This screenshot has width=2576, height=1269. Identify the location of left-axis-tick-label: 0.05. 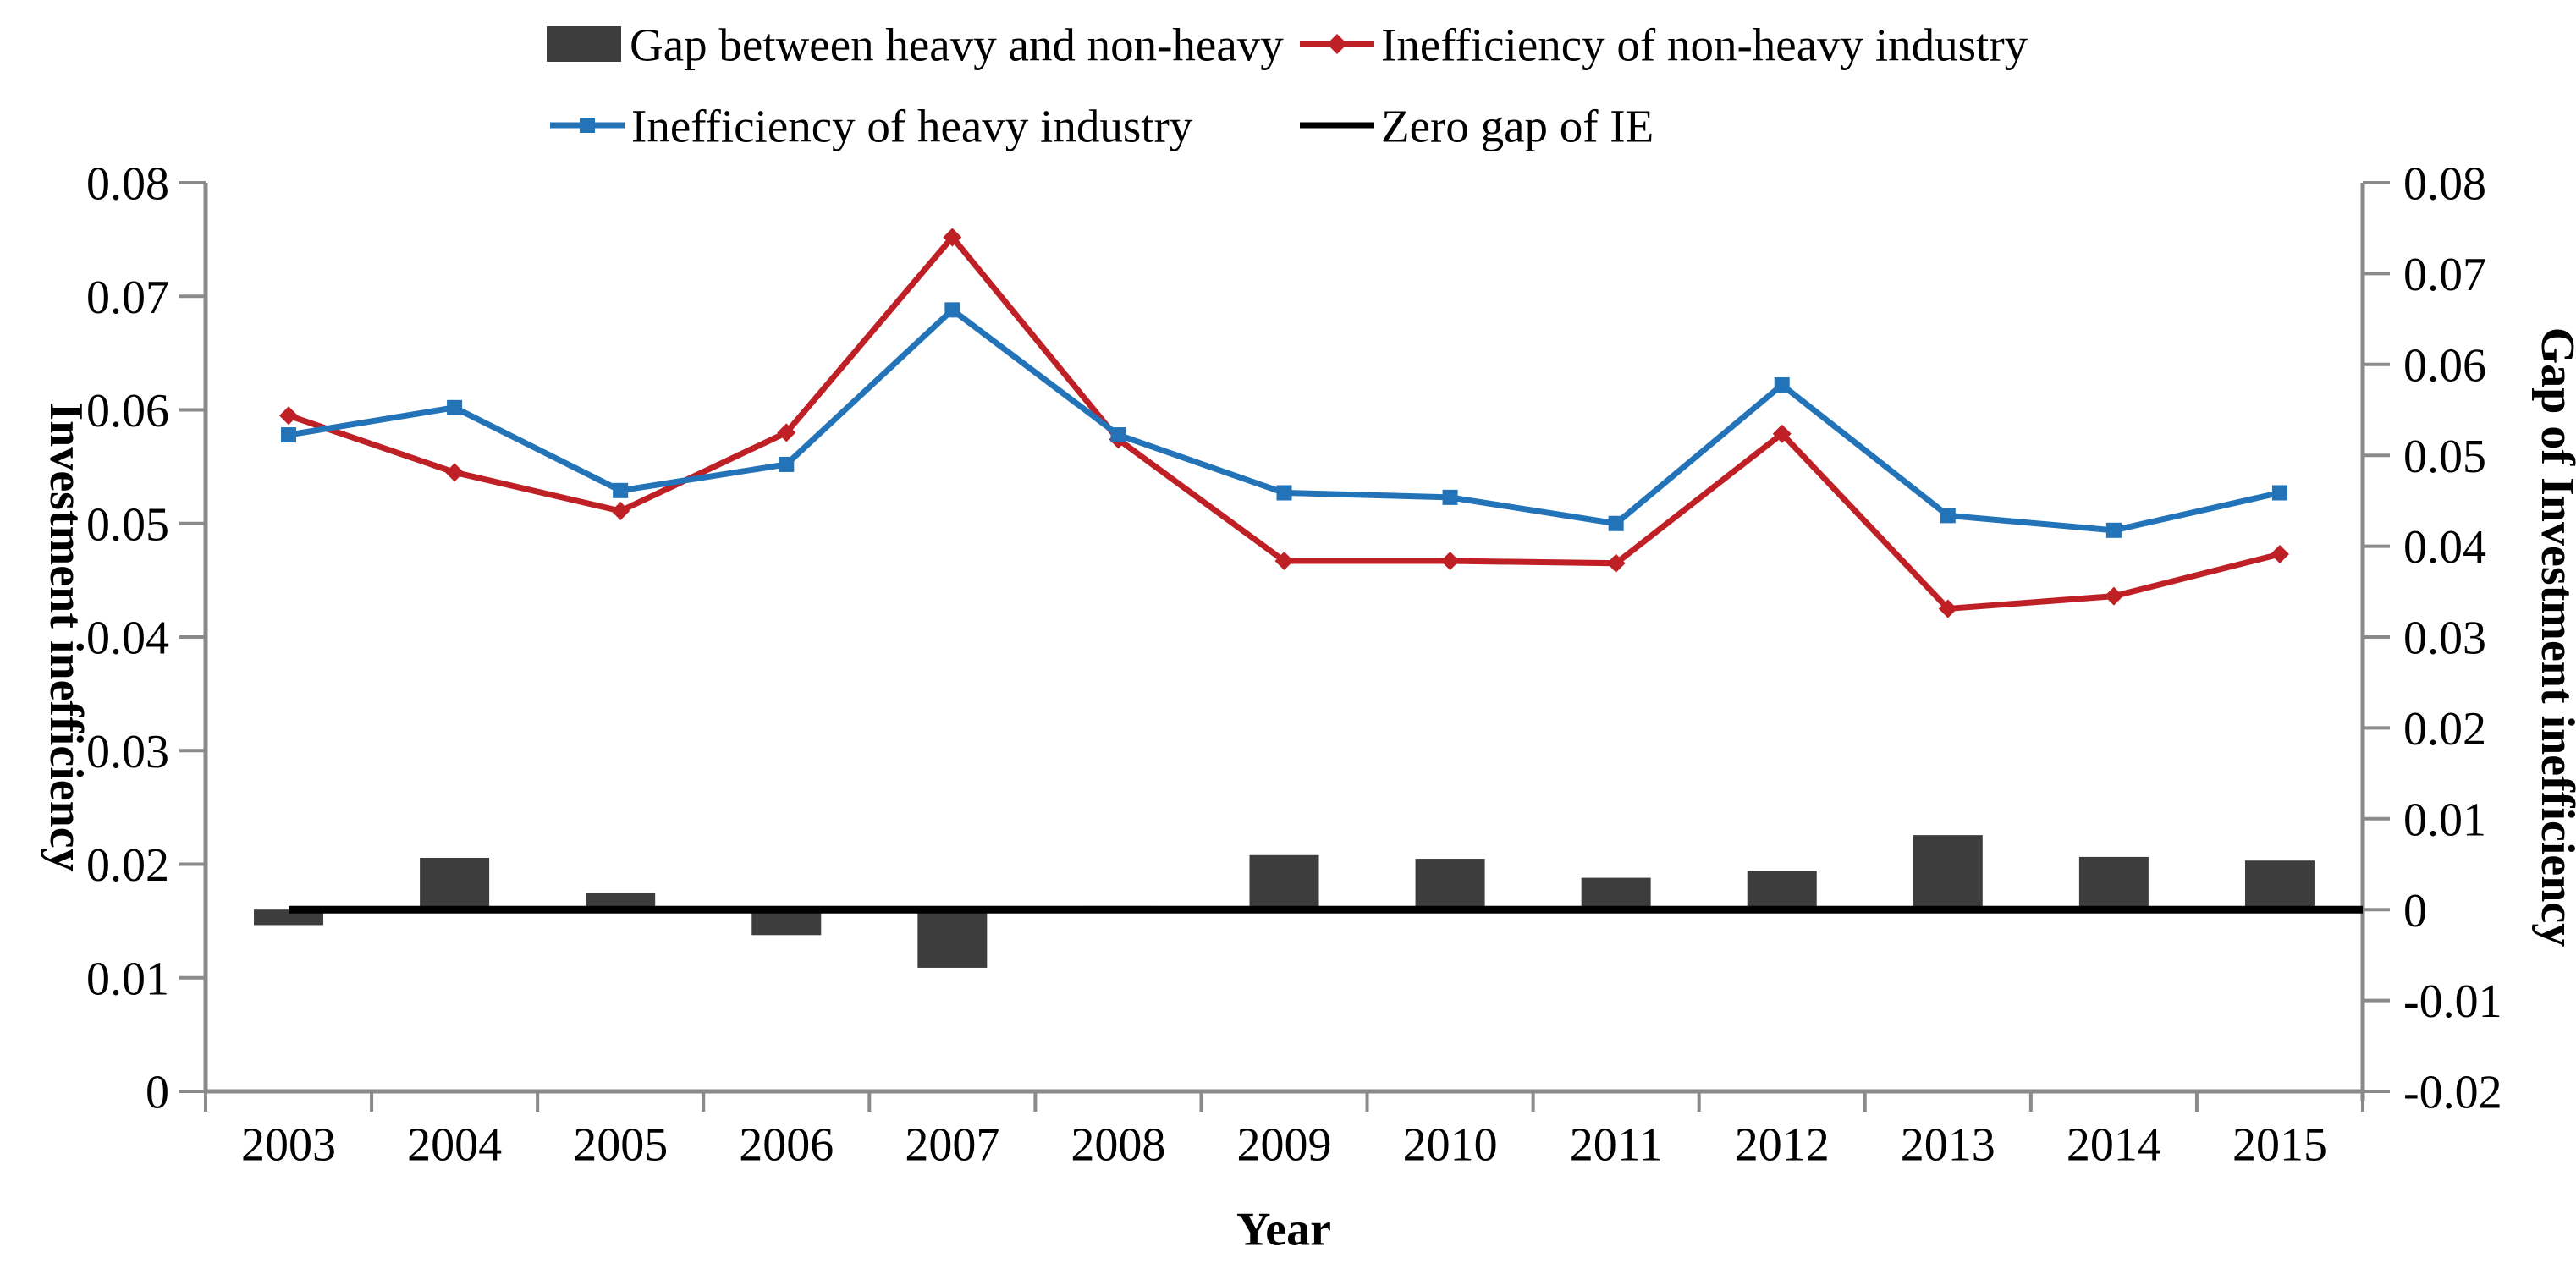
(127, 524).